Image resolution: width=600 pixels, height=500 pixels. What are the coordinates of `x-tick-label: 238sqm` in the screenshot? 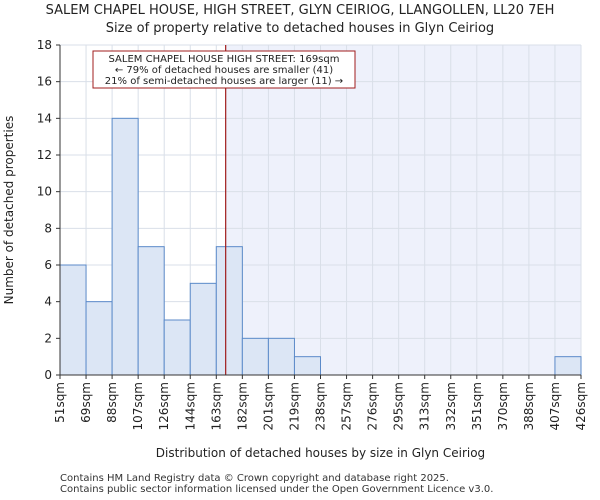 It's located at (321, 406).